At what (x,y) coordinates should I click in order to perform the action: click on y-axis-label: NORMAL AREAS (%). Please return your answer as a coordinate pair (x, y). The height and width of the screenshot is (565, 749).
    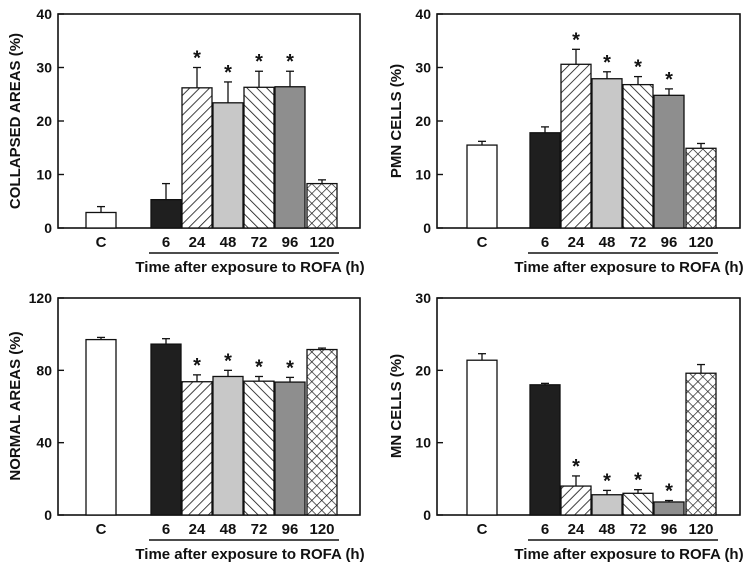
    Looking at the image, I should click on (15, 405).